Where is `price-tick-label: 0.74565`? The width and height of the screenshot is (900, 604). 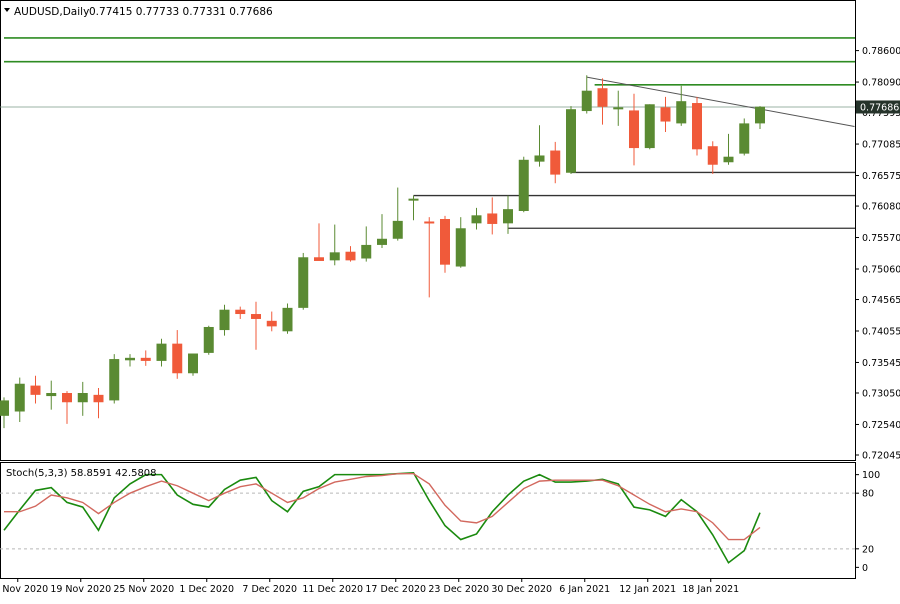 price-tick-label: 0.74565 is located at coordinates (881, 300).